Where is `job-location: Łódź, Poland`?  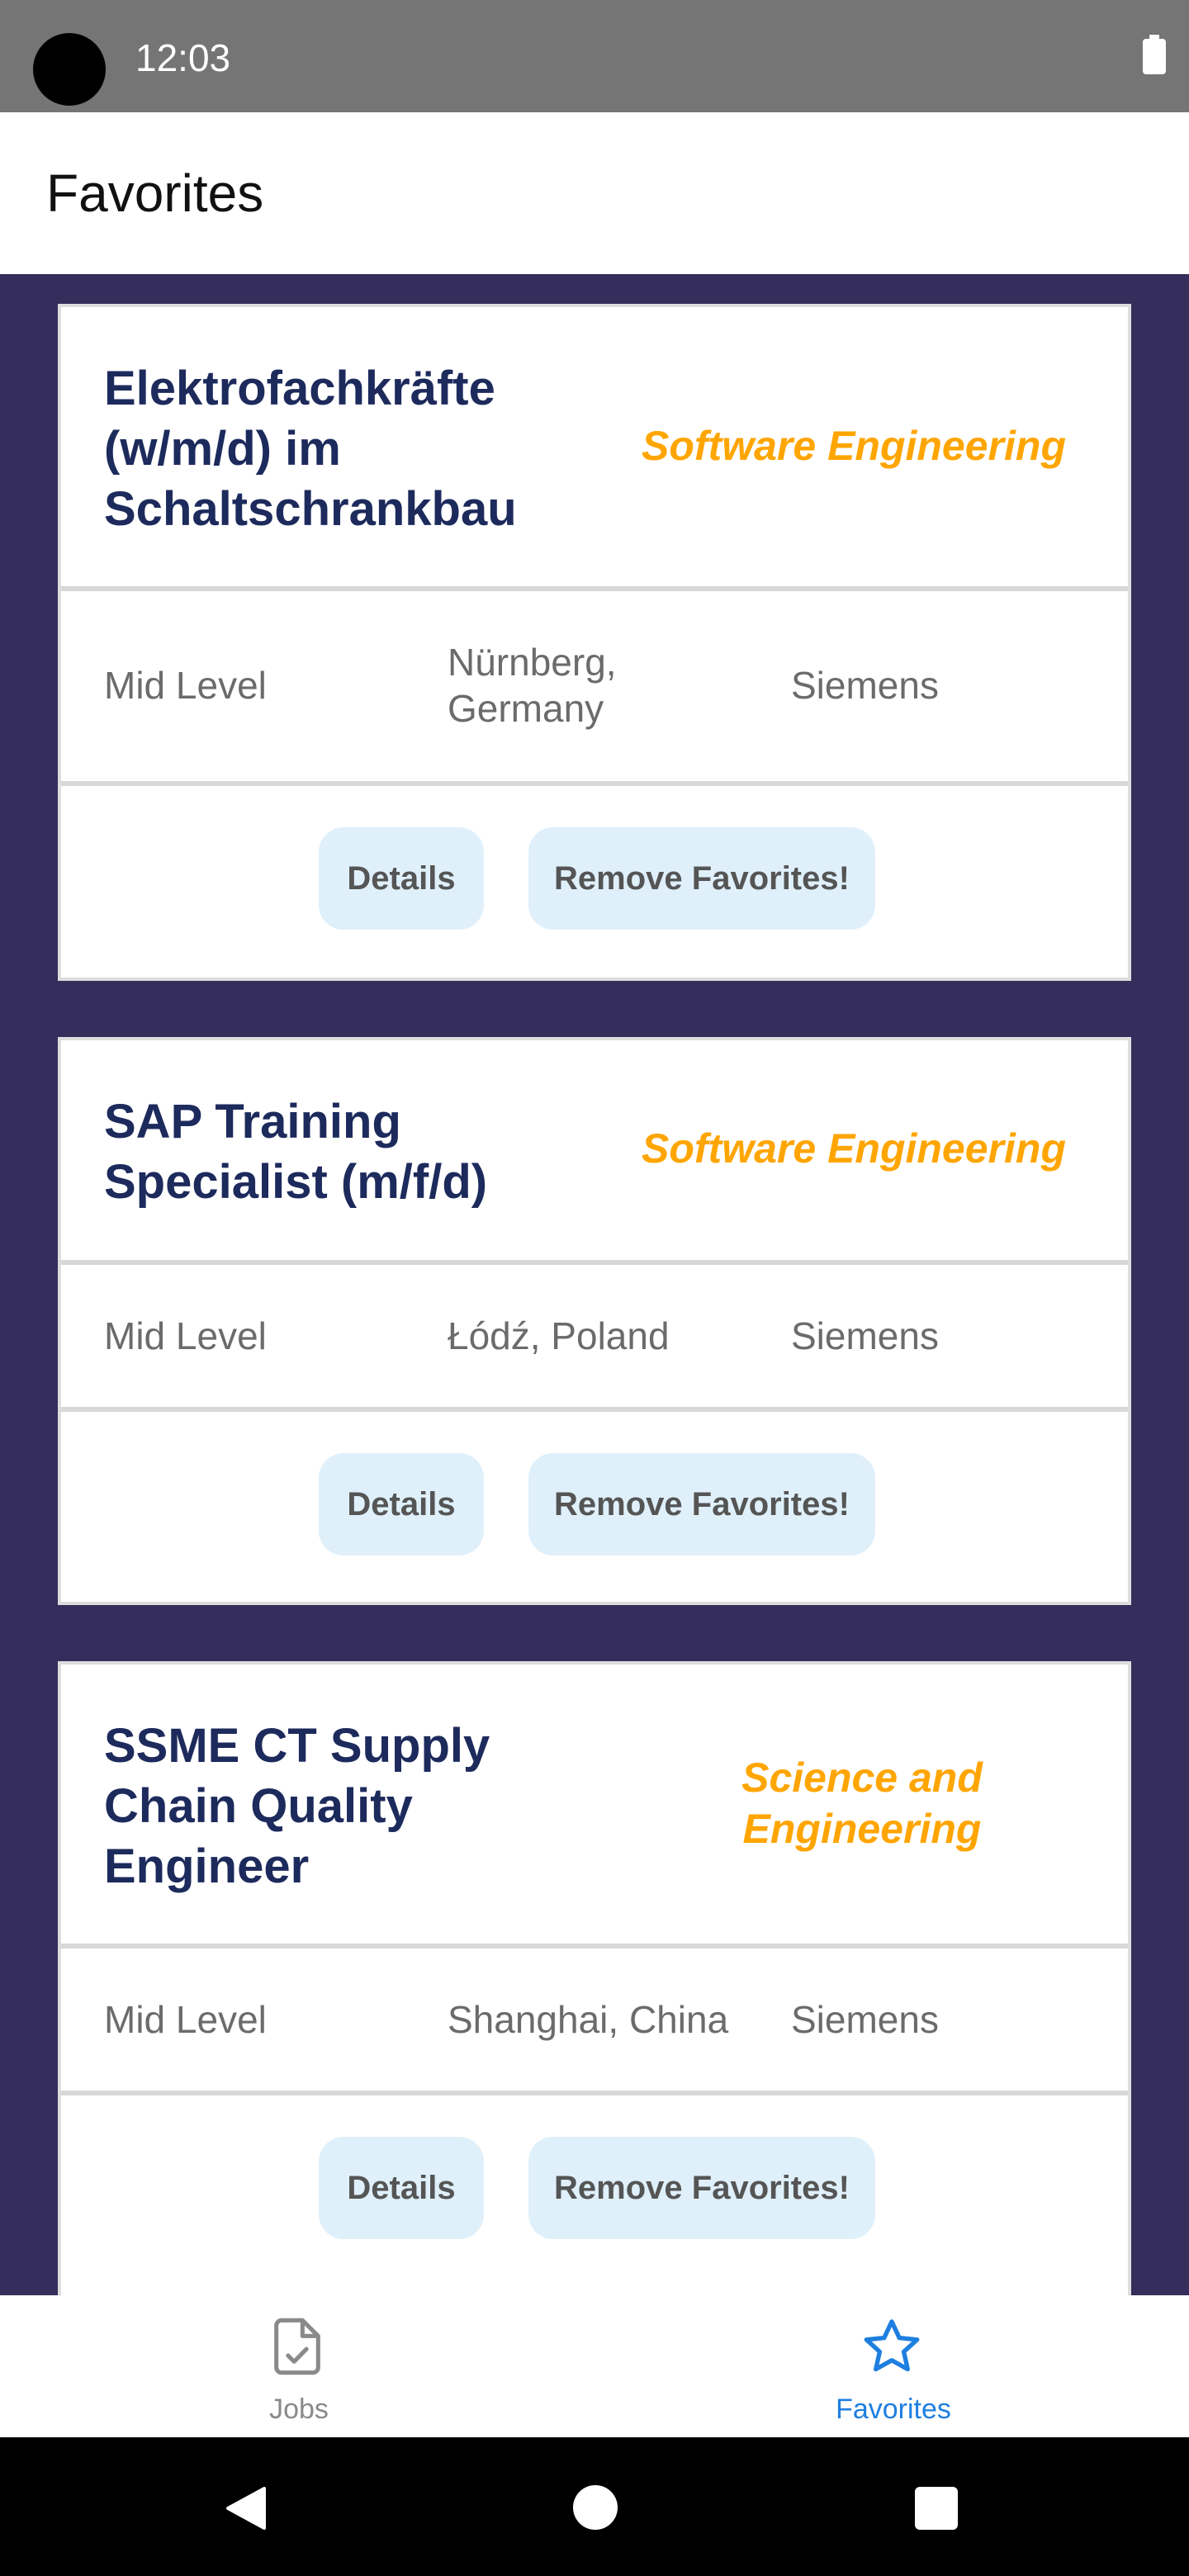 job-location: Łódź, Poland is located at coordinates (559, 1335).